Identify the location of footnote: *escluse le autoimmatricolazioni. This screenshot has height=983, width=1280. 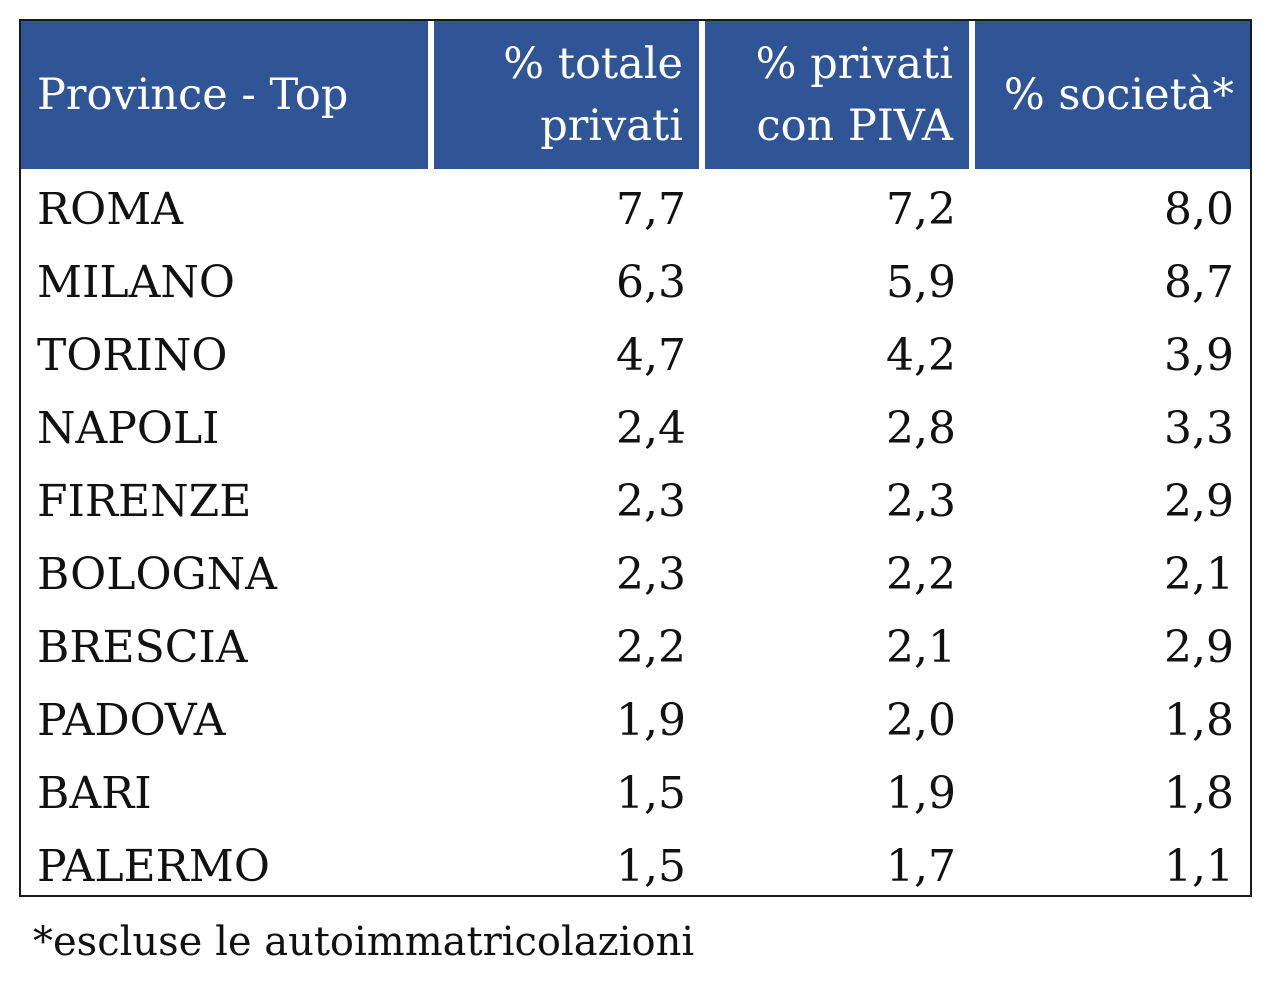
(364, 942).